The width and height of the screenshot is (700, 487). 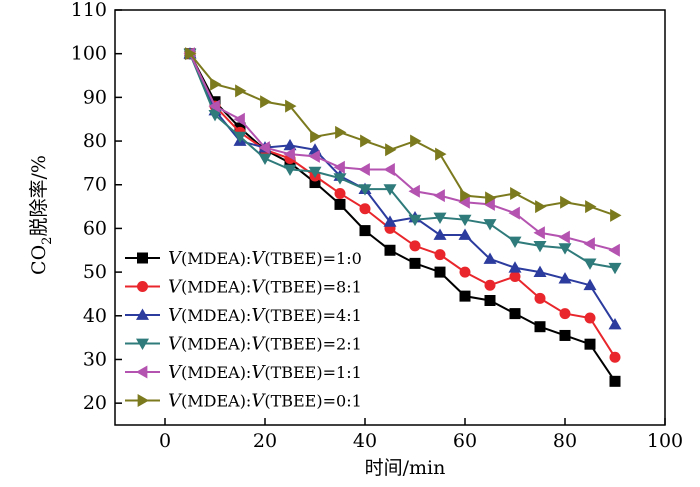 I want to click on legend-label: V(MDEA):V(TBEE)=1:1, so click(x=265, y=372).